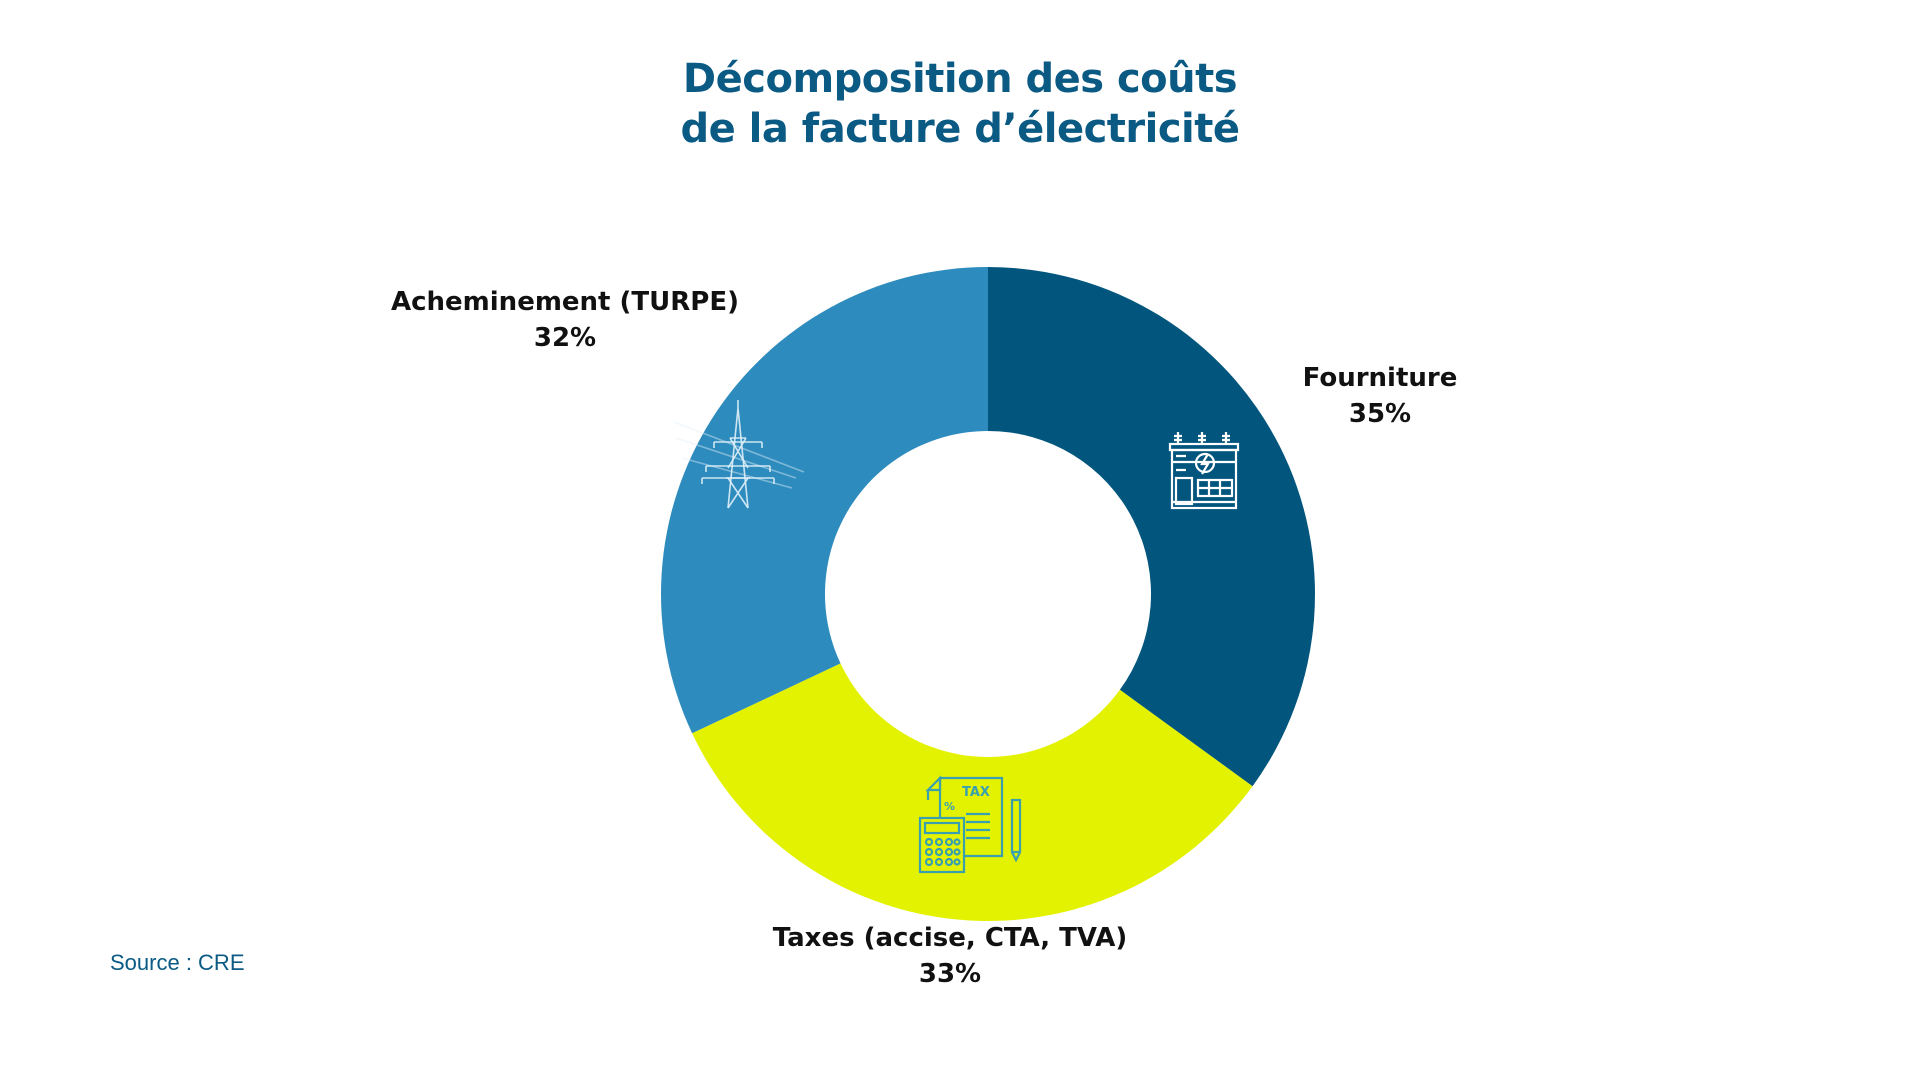 Image resolution: width=1920 pixels, height=1080 pixels. Describe the element at coordinates (960, 79) in the screenshot. I see `chart-title-line-1: Décomposition des coûts` at that location.